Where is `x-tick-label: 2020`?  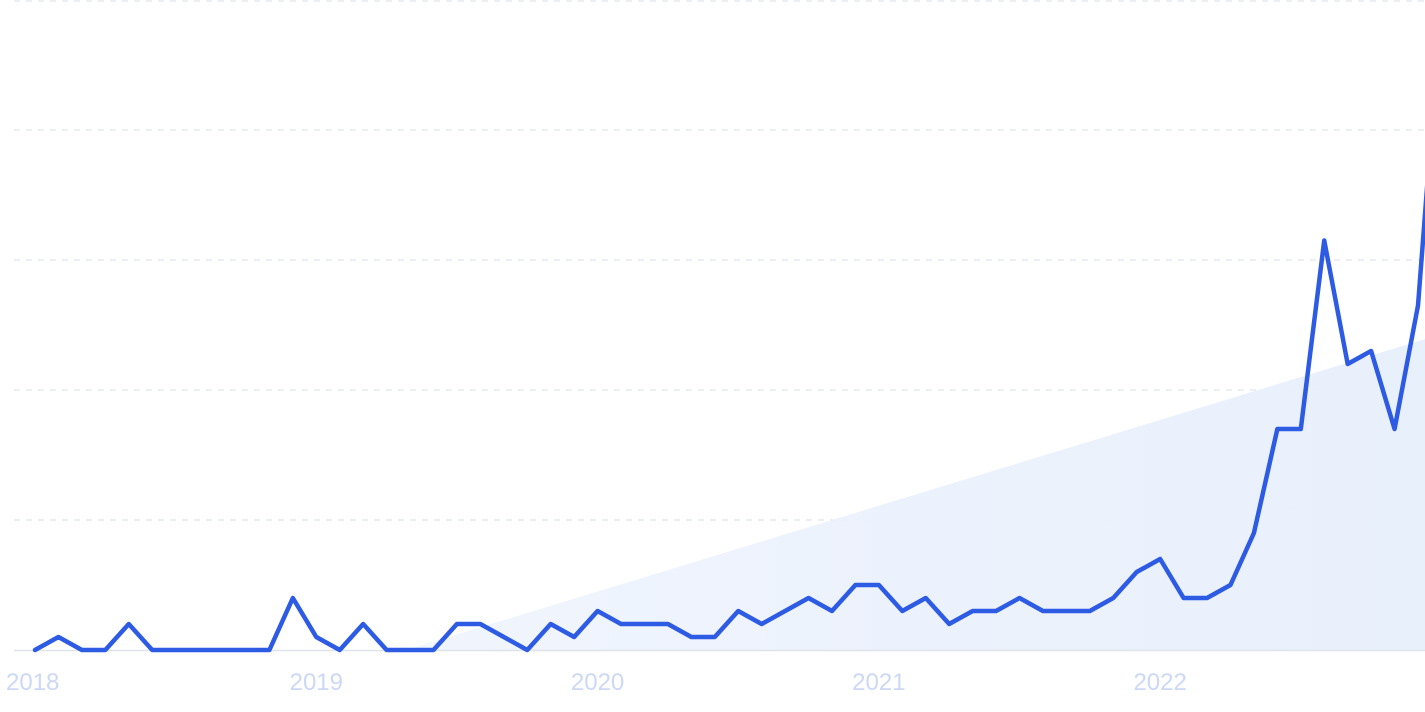
x-tick-label: 2020 is located at coordinates (597, 682).